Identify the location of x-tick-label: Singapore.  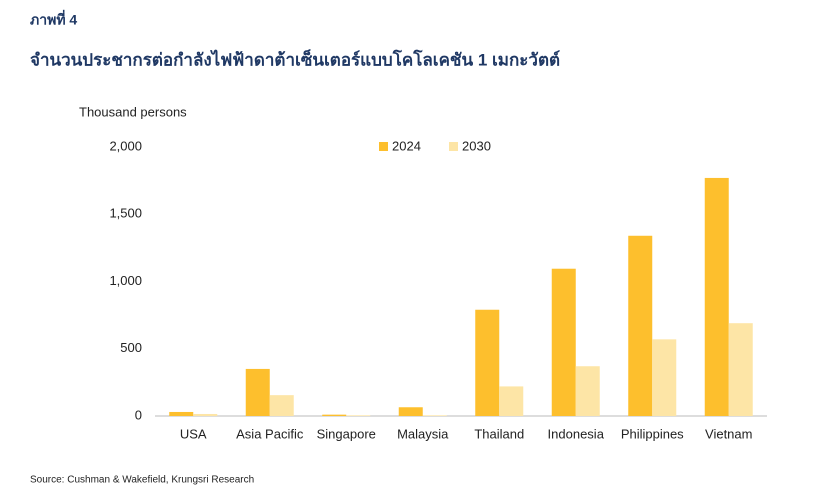
(346, 433).